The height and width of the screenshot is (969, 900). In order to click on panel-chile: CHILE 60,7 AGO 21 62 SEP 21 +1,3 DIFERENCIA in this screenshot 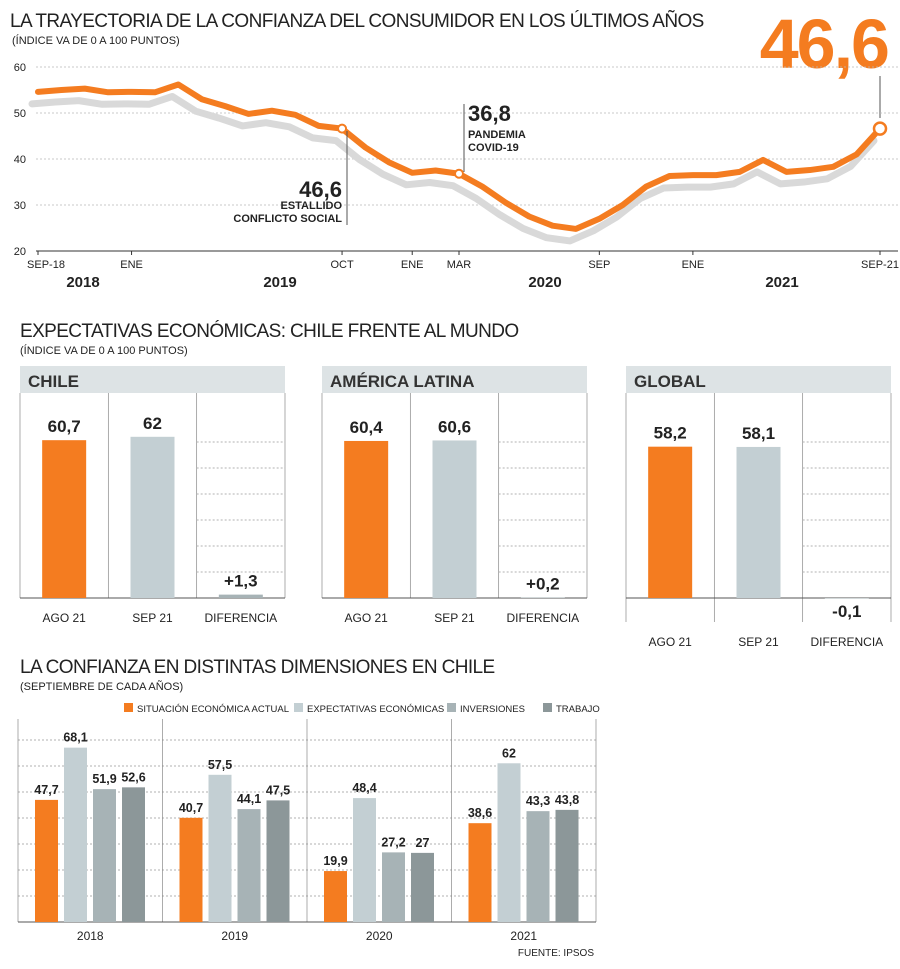, I will do `click(152, 495)`.